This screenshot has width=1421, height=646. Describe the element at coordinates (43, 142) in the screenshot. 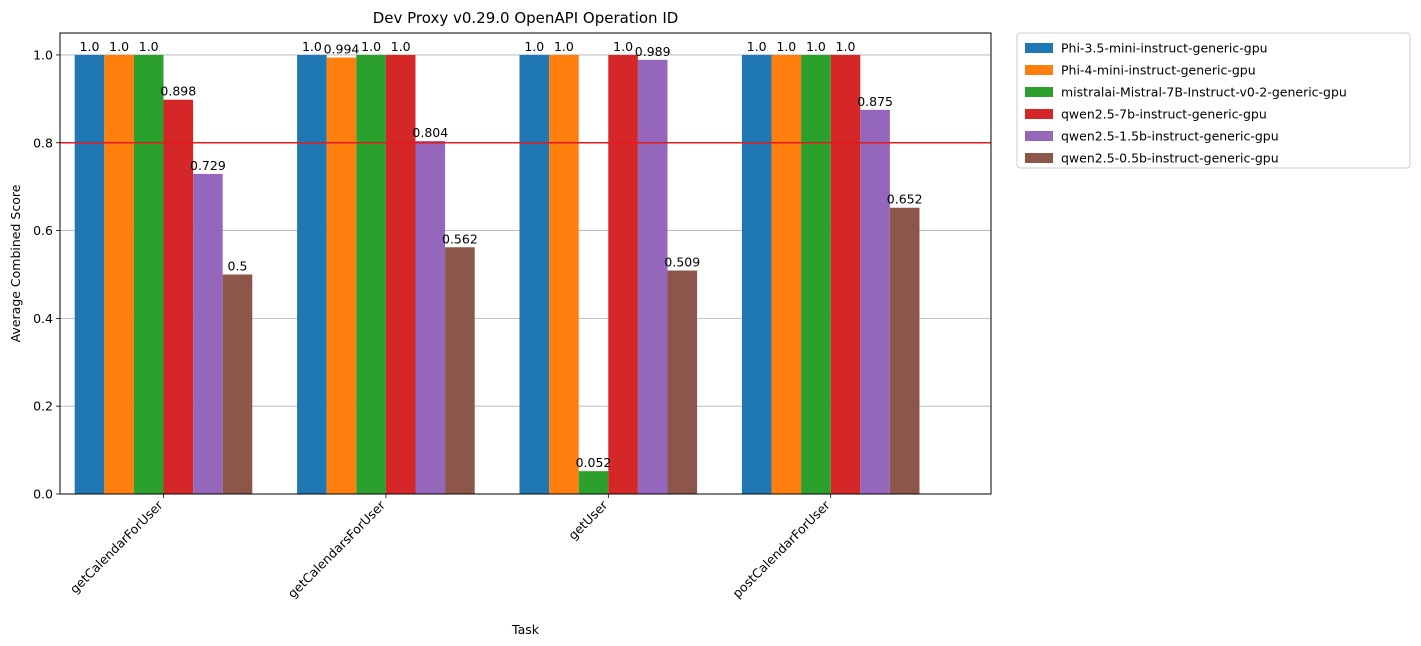

I see `y-tick-label: 0.8` at that location.